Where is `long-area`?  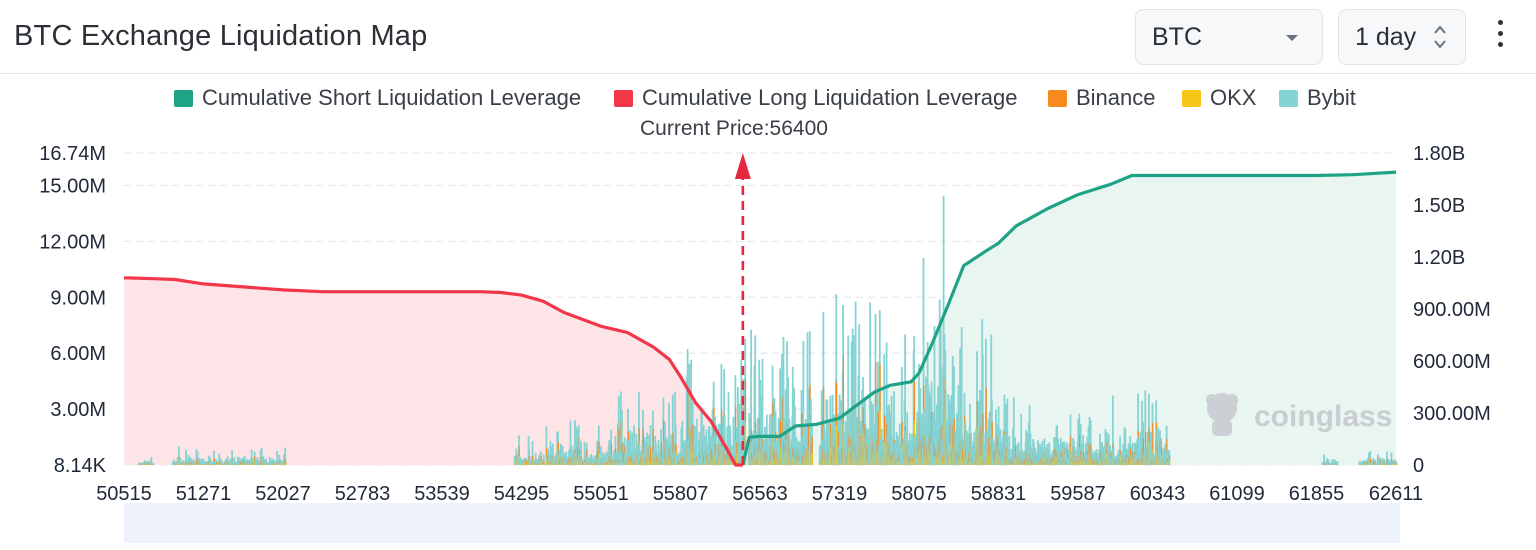
long-area is located at coordinates (433, 371).